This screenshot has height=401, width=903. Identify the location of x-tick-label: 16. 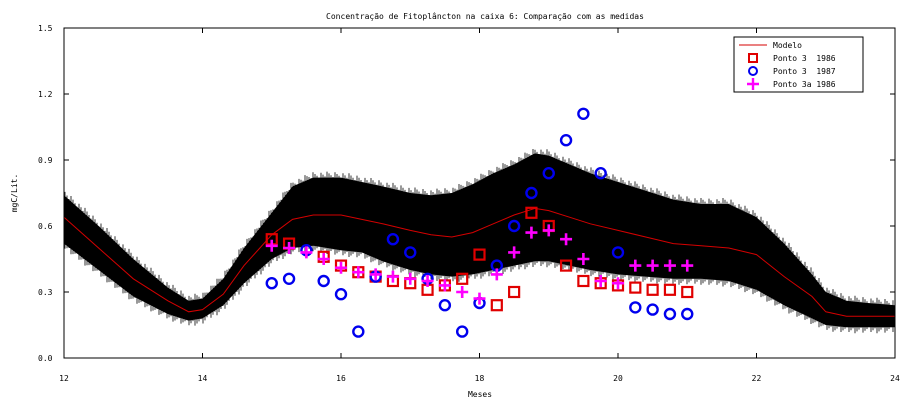
(341, 378).